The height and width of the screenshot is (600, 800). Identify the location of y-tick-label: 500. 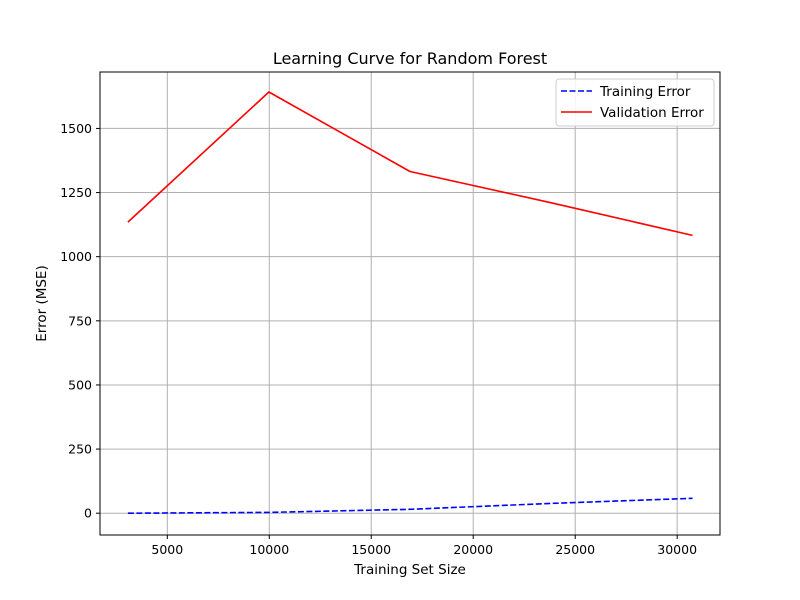
(80, 384).